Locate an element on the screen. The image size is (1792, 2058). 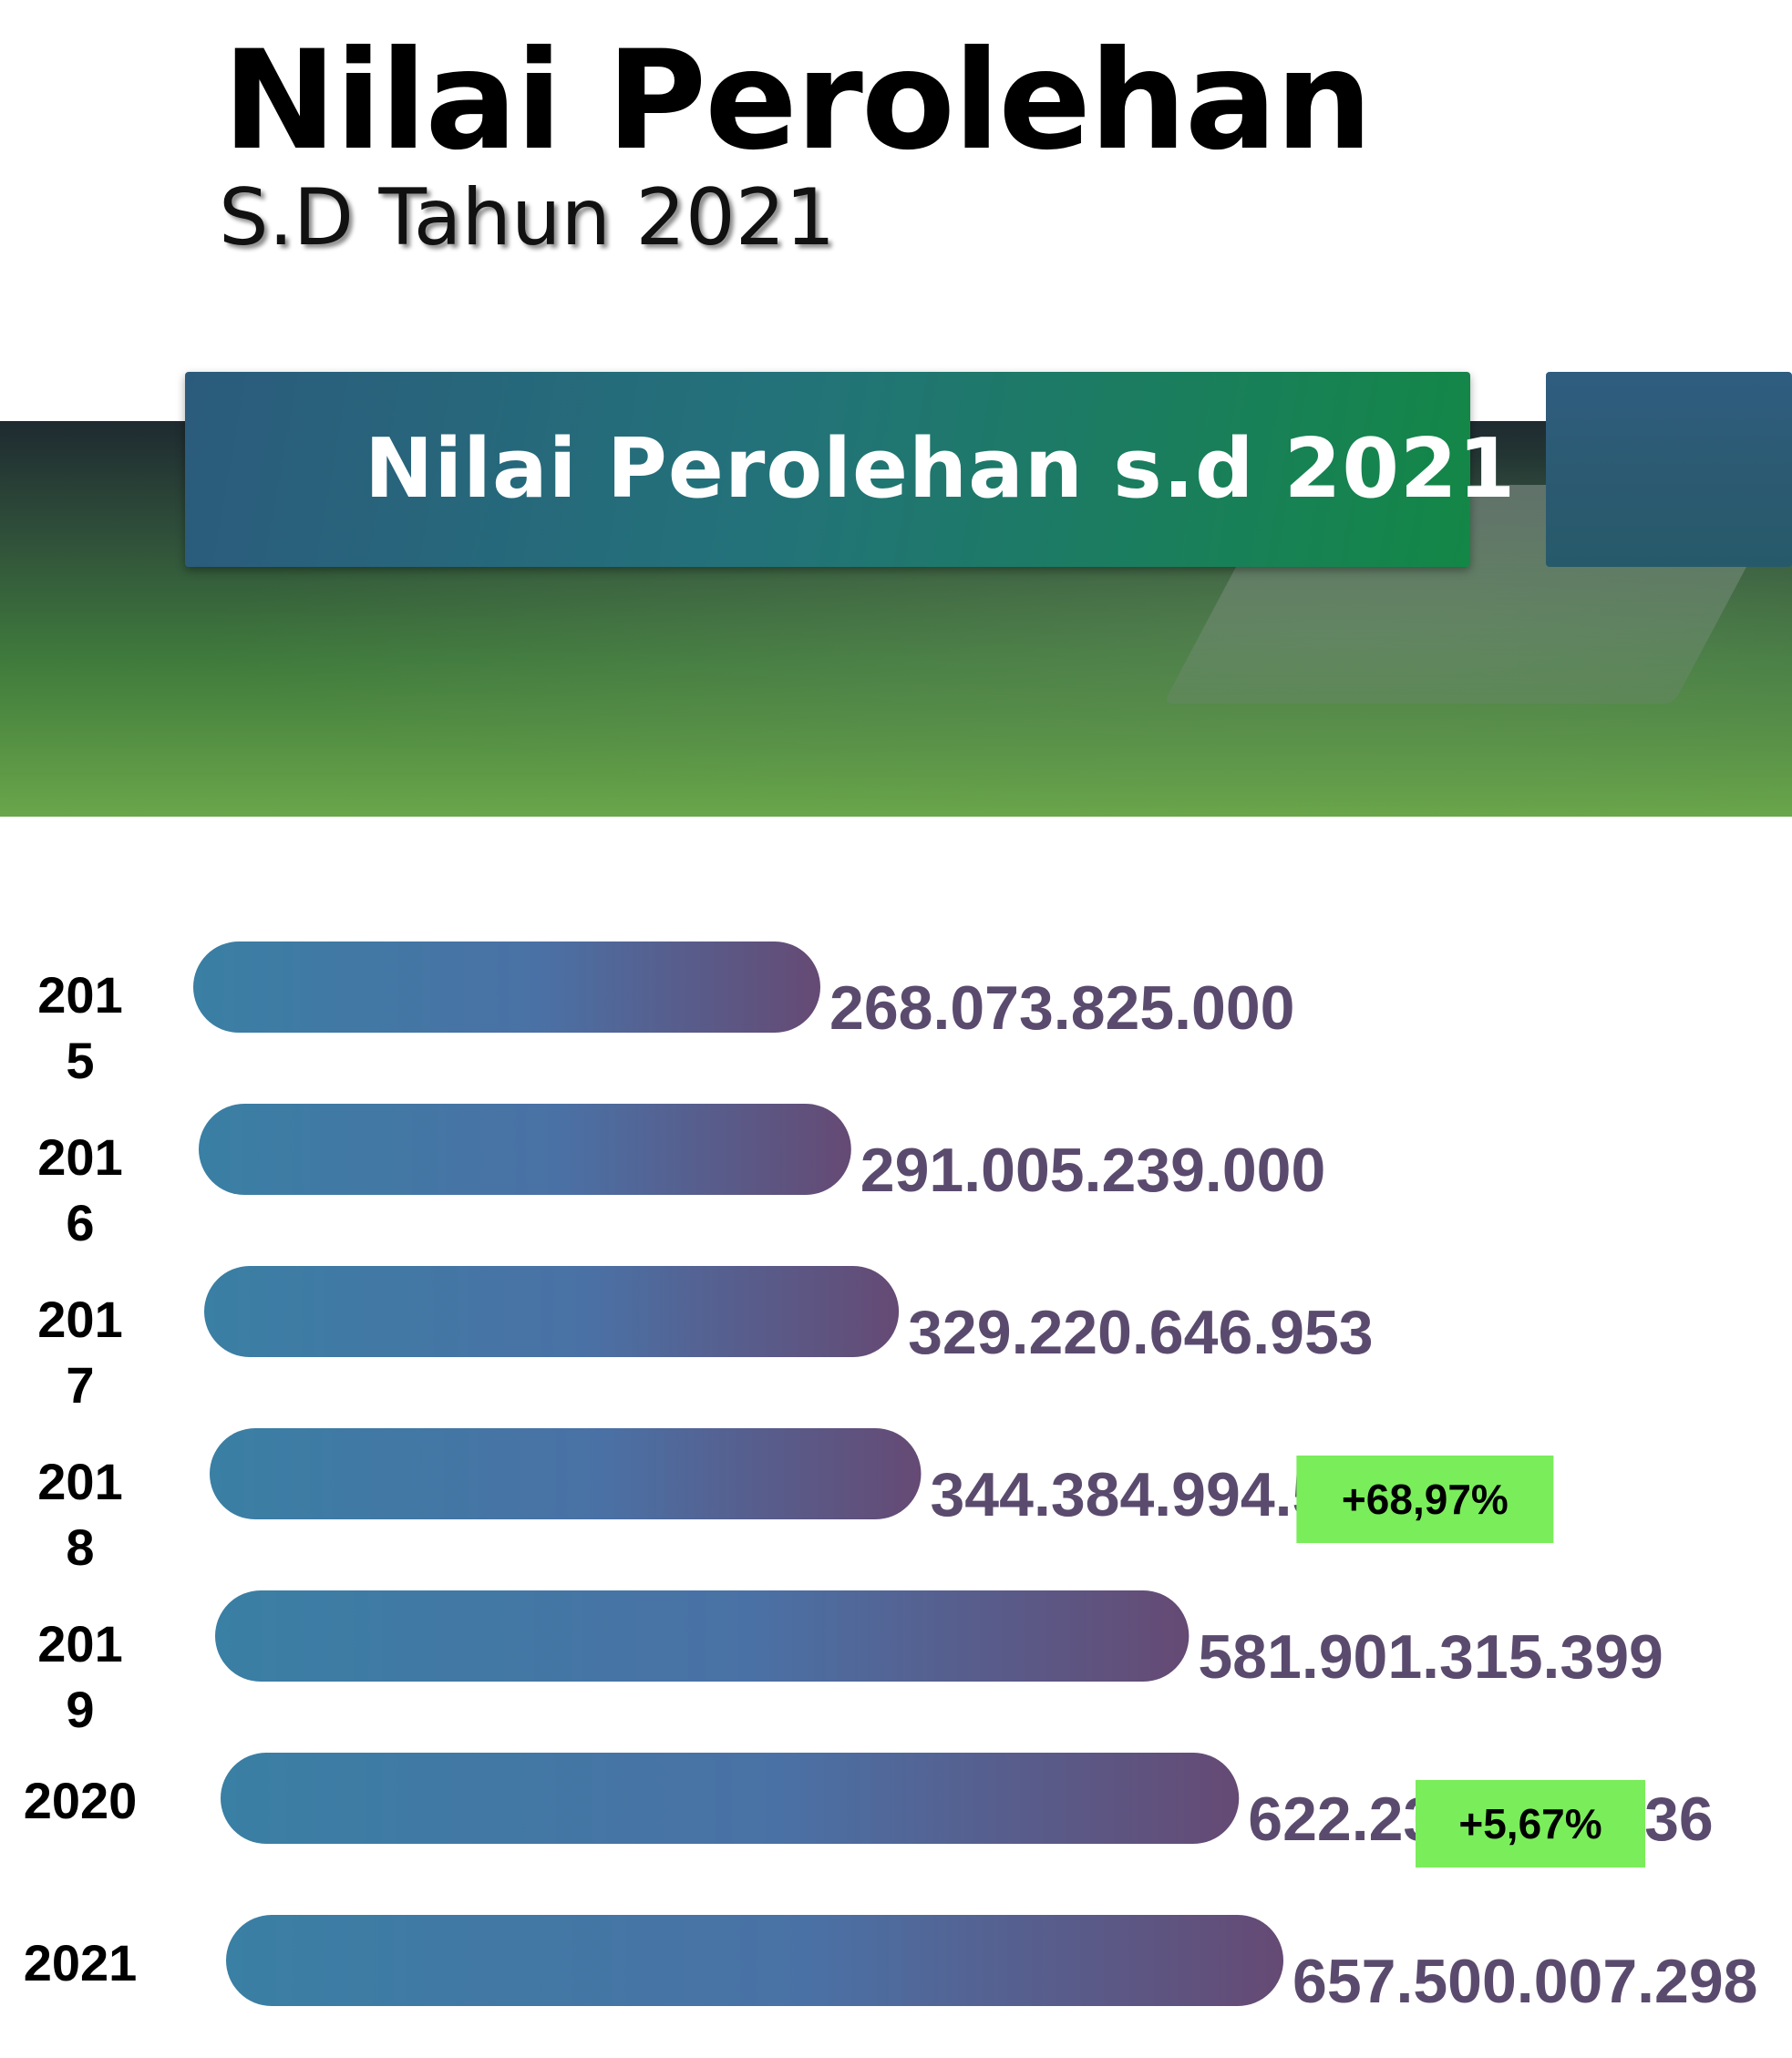
year-label-2021: 2021 is located at coordinates (81, 1962).